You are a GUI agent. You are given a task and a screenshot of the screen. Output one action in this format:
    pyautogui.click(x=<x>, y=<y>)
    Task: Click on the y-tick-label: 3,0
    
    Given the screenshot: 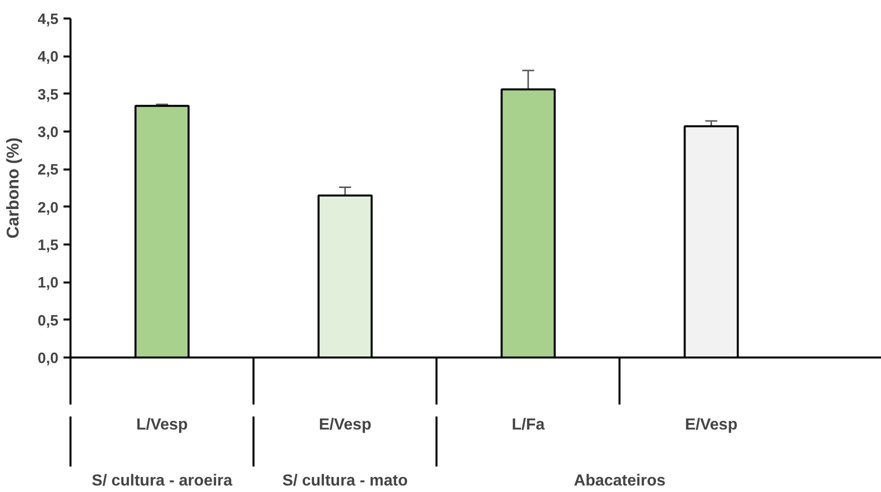 What is the action you would take?
    pyautogui.click(x=48, y=132)
    